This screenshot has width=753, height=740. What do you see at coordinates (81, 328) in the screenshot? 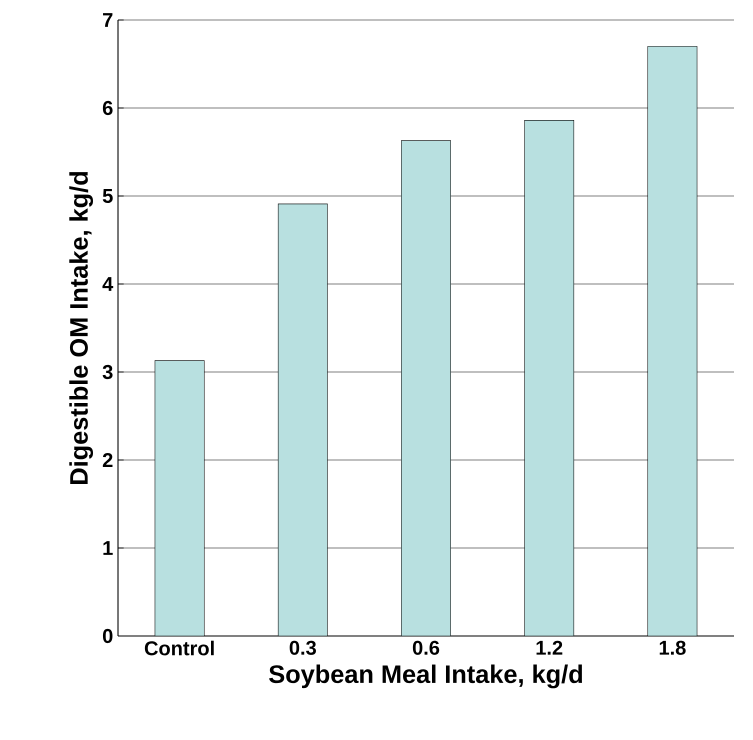
I see `y-axis-title: Digestible OM Intake, kg/d` at bounding box center [81, 328].